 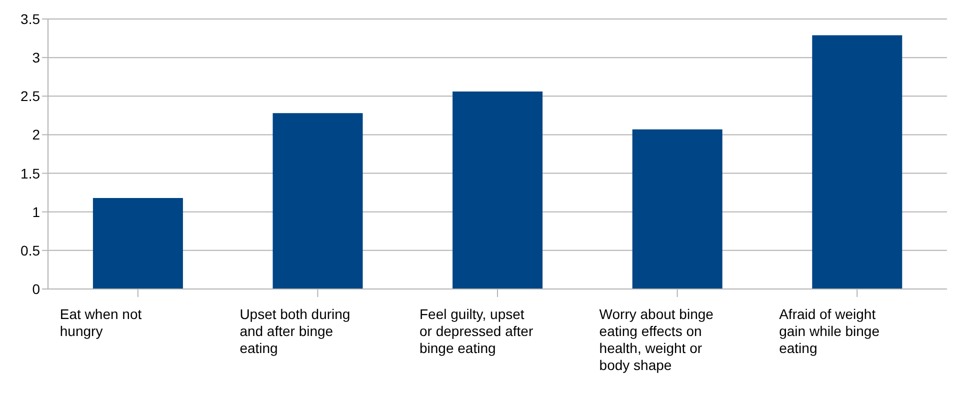 What do you see at coordinates (36, 212) in the screenshot?
I see `y-tick-label: 1` at bounding box center [36, 212].